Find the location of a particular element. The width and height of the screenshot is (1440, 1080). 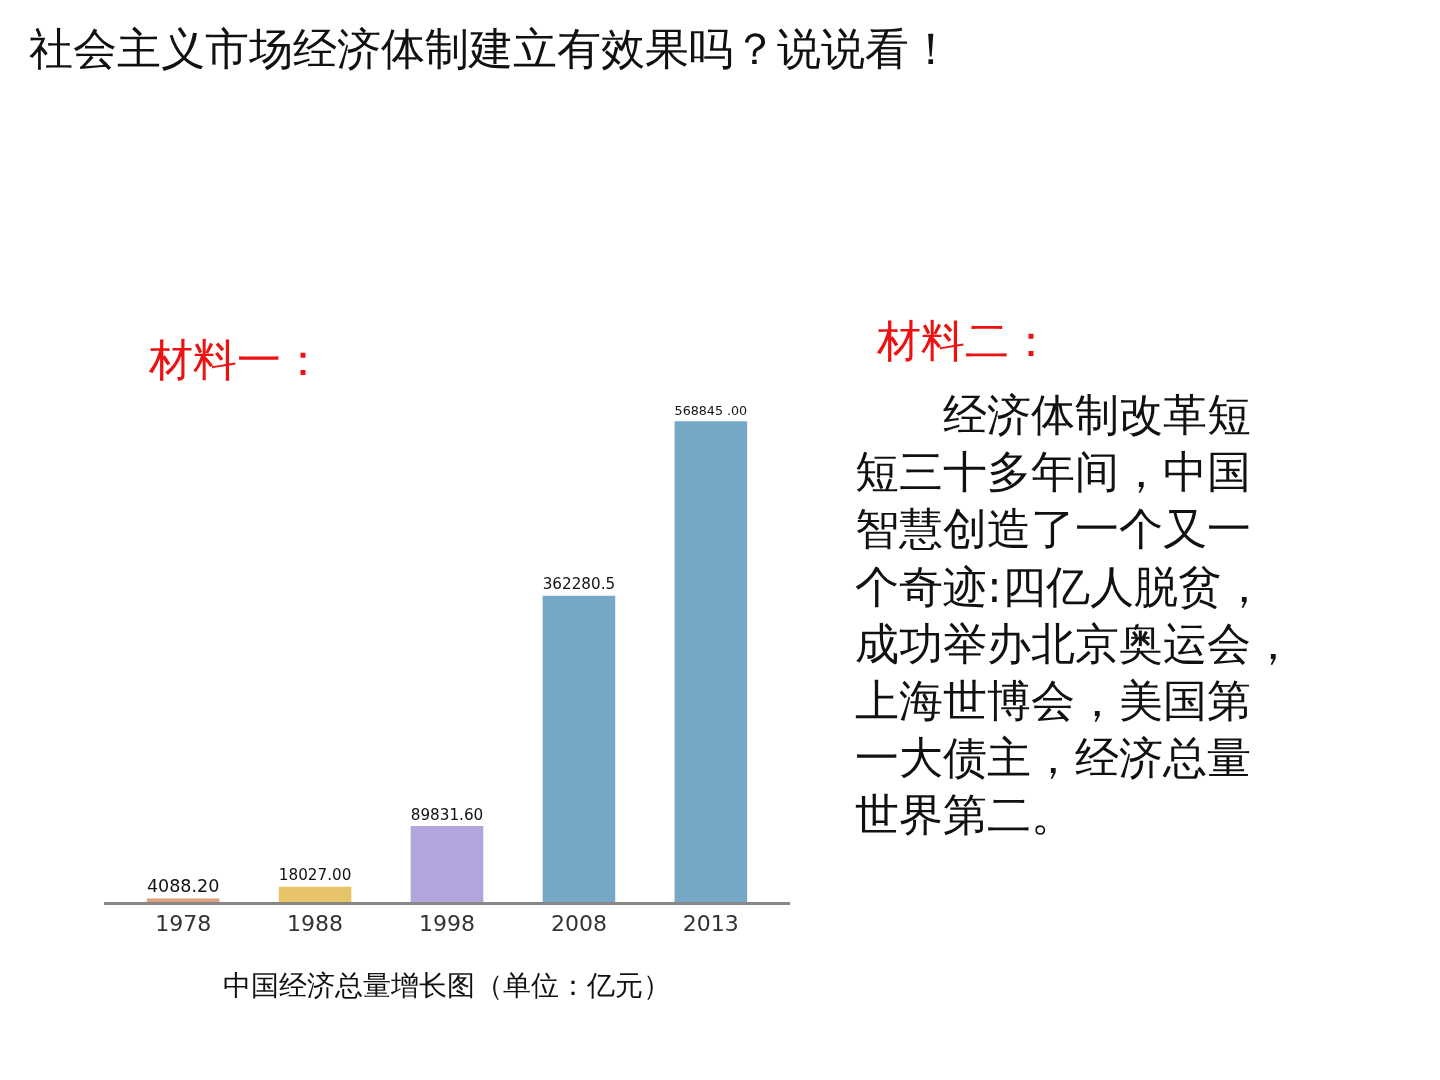

text: 经济体制改革短短三十多年间，中国智慧创造了一个又一个奇迹:四亿人脱贫，成功举办北京奥运会，上海世博会，美国第一大债主，经济总量世界第二。 is located at coordinates (1075, 615).